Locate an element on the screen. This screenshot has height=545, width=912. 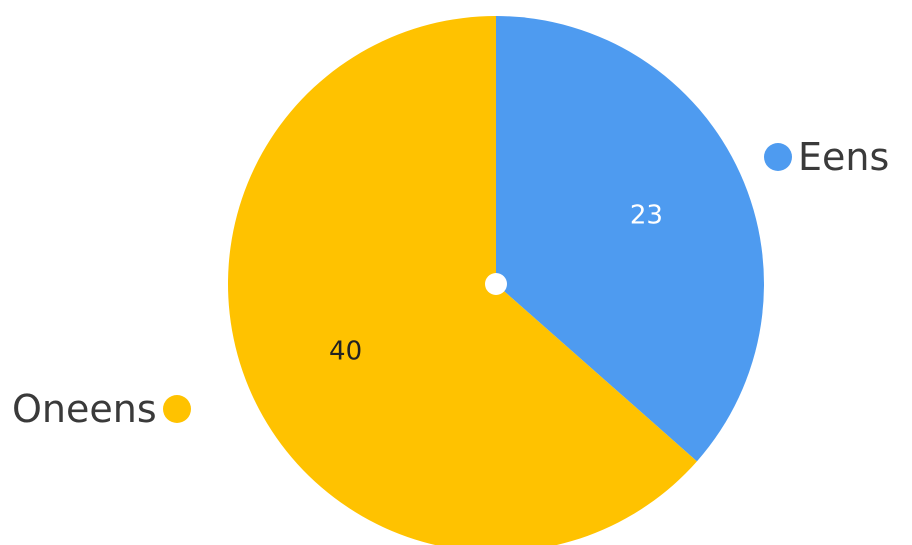
pie-center-dot is located at coordinates (496, 284).